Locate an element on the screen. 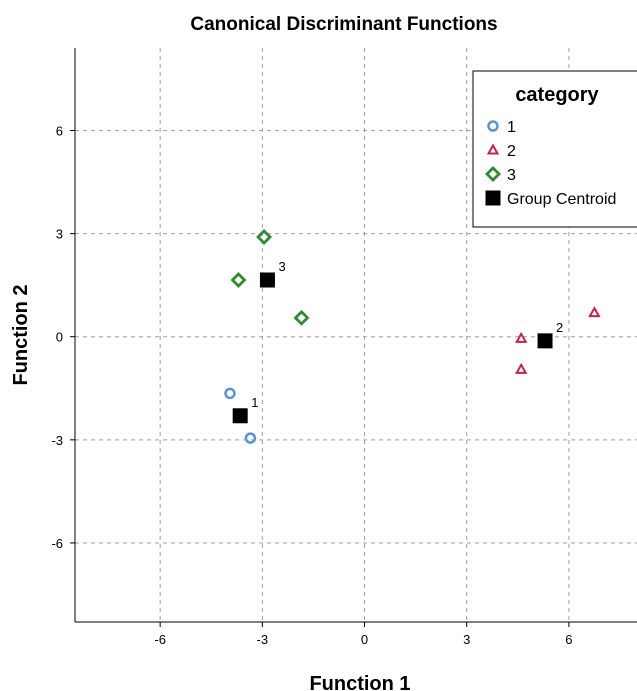 The image size is (637, 691). x-tick-label: -3 is located at coordinates (263, 639).